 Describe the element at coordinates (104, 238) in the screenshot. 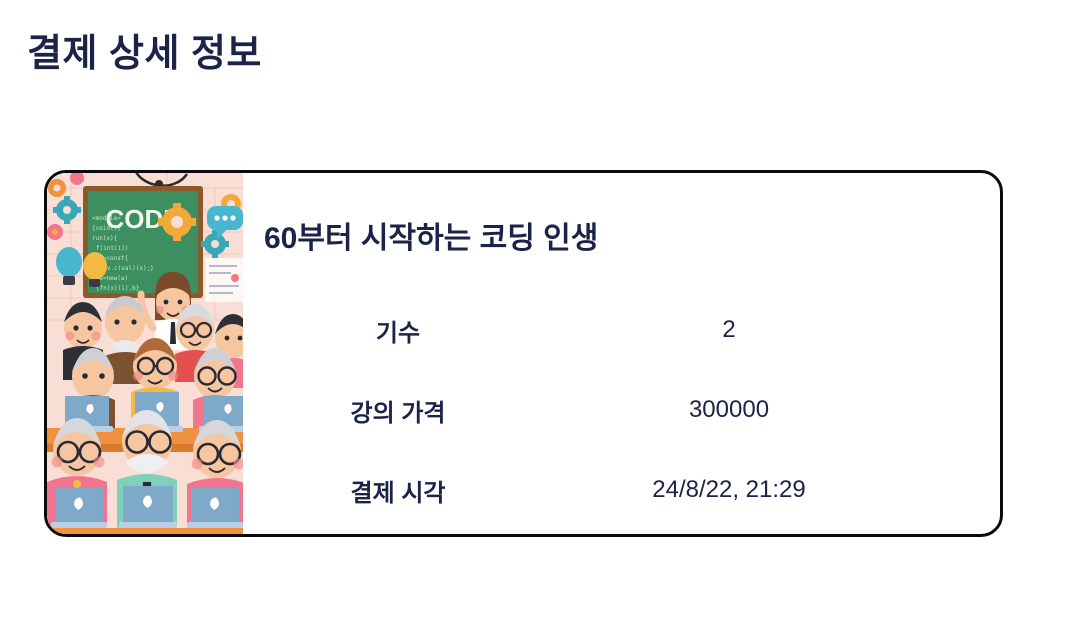

I see `svg-text: run(x){` at that location.